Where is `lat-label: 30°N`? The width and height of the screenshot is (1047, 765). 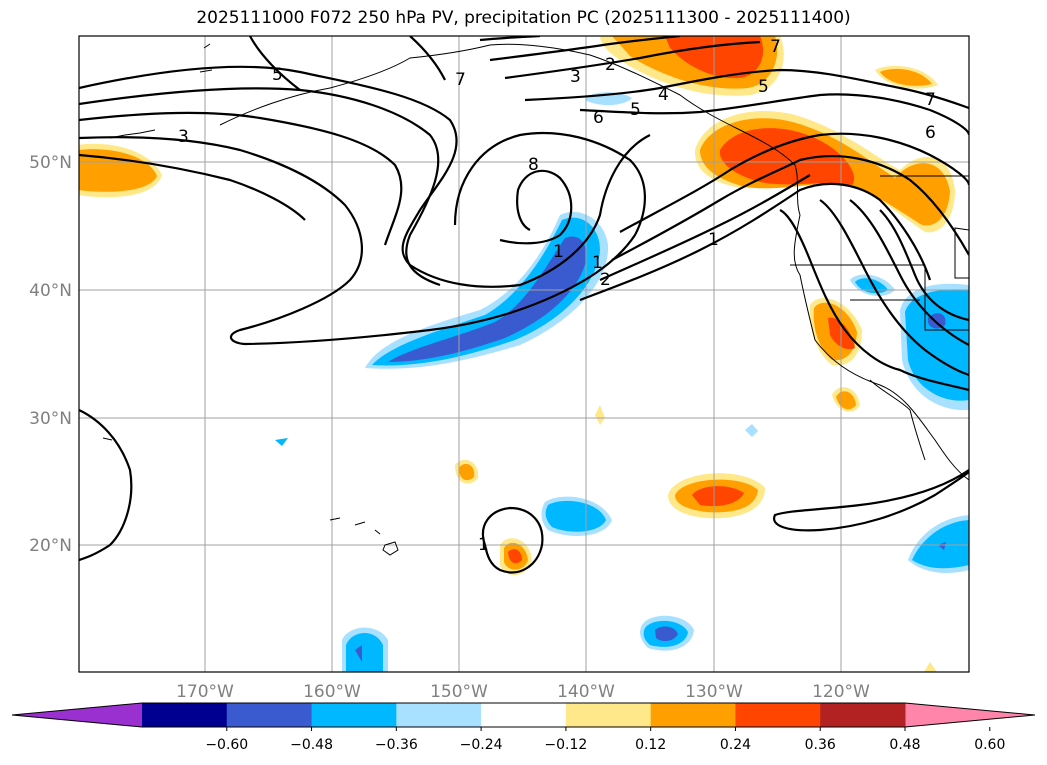 lat-label: 30°N is located at coordinates (50, 419).